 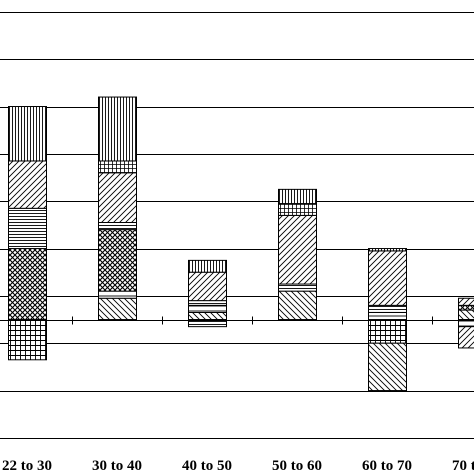 I want to click on x-tick-label-5: 70 to 80, so click(x=463, y=466).